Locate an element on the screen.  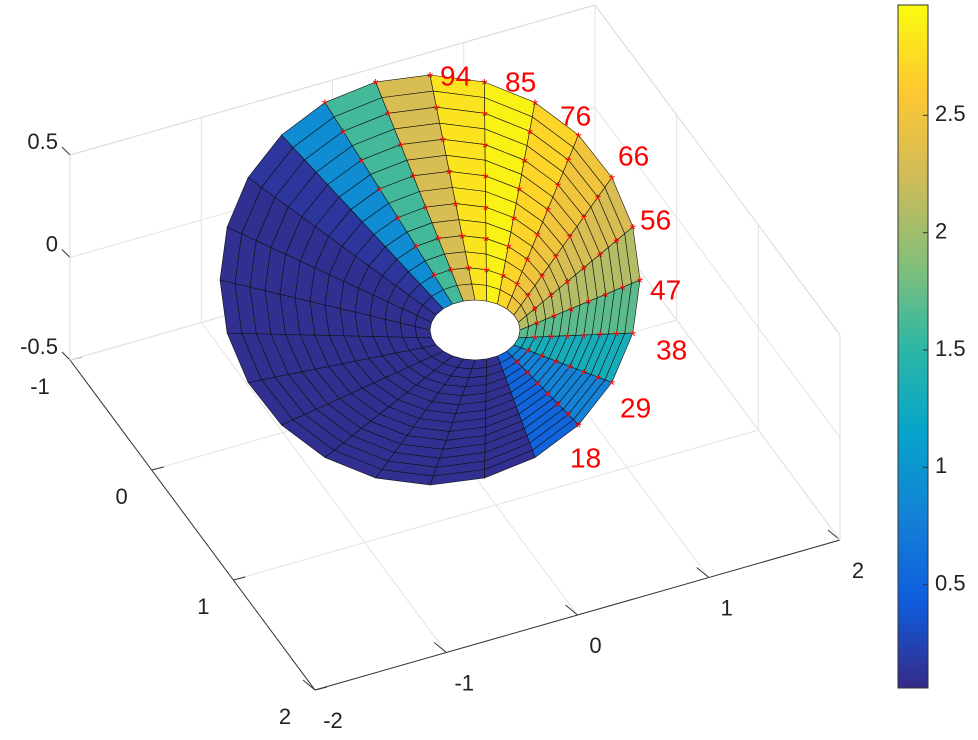
y-tick-label: 0 is located at coordinates (122, 496).